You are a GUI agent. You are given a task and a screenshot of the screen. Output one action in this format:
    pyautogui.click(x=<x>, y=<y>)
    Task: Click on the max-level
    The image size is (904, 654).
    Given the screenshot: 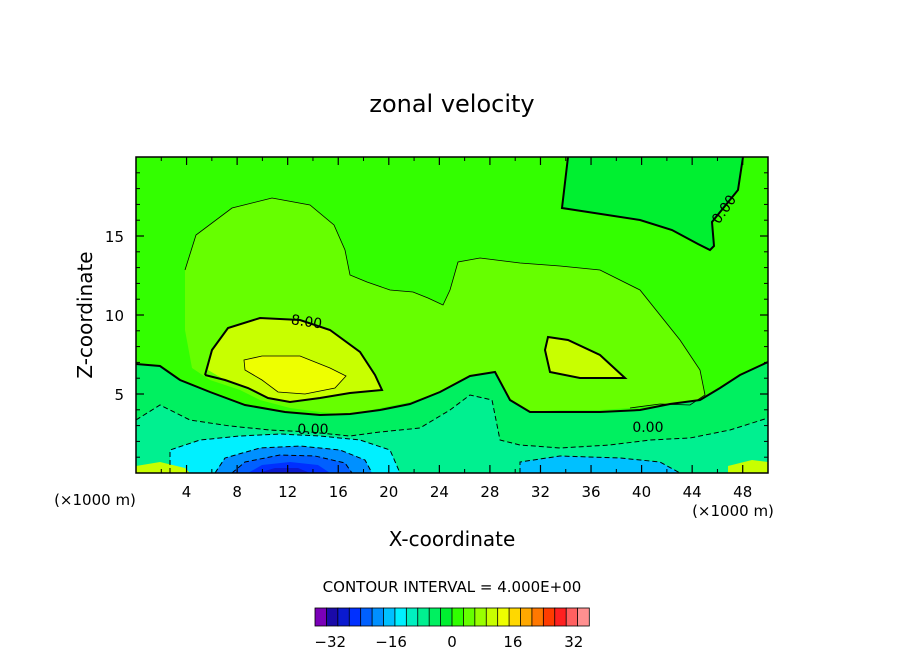 What is the action you would take?
    pyautogui.click(x=295, y=375)
    